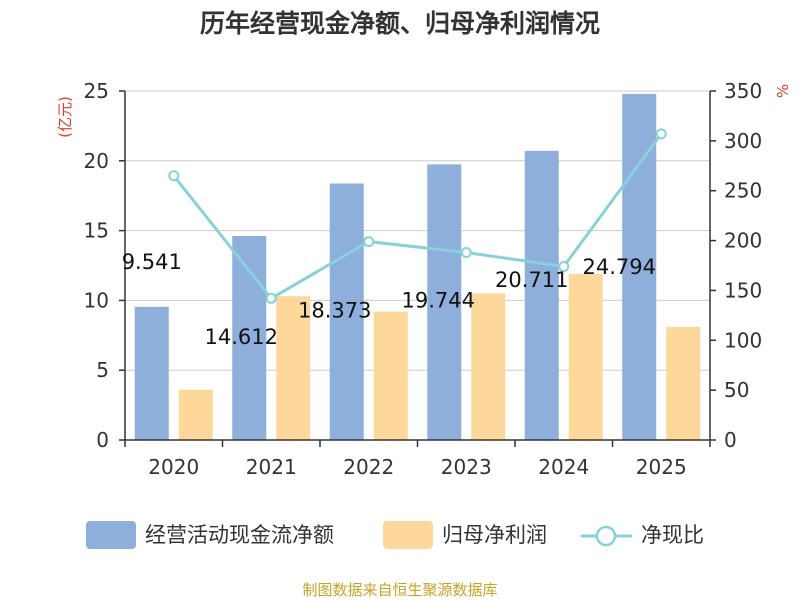 The width and height of the screenshot is (800, 600). I want to click on legend-label-ratio: 净现比, so click(672, 535).